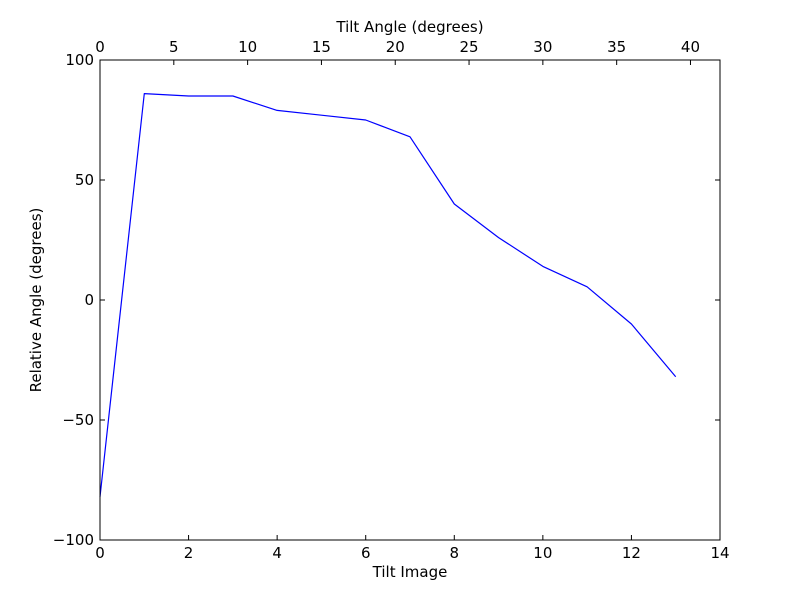  Describe the element at coordinates (395, 47) in the screenshot. I see `x2-tick-label: 20` at that location.